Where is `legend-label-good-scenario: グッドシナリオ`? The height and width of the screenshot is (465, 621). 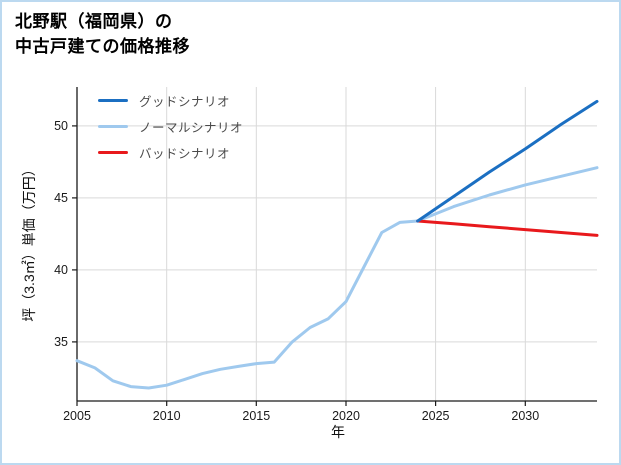 legend-label-good-scenario: グッドシナリオ is located at coordinates (185, 102).